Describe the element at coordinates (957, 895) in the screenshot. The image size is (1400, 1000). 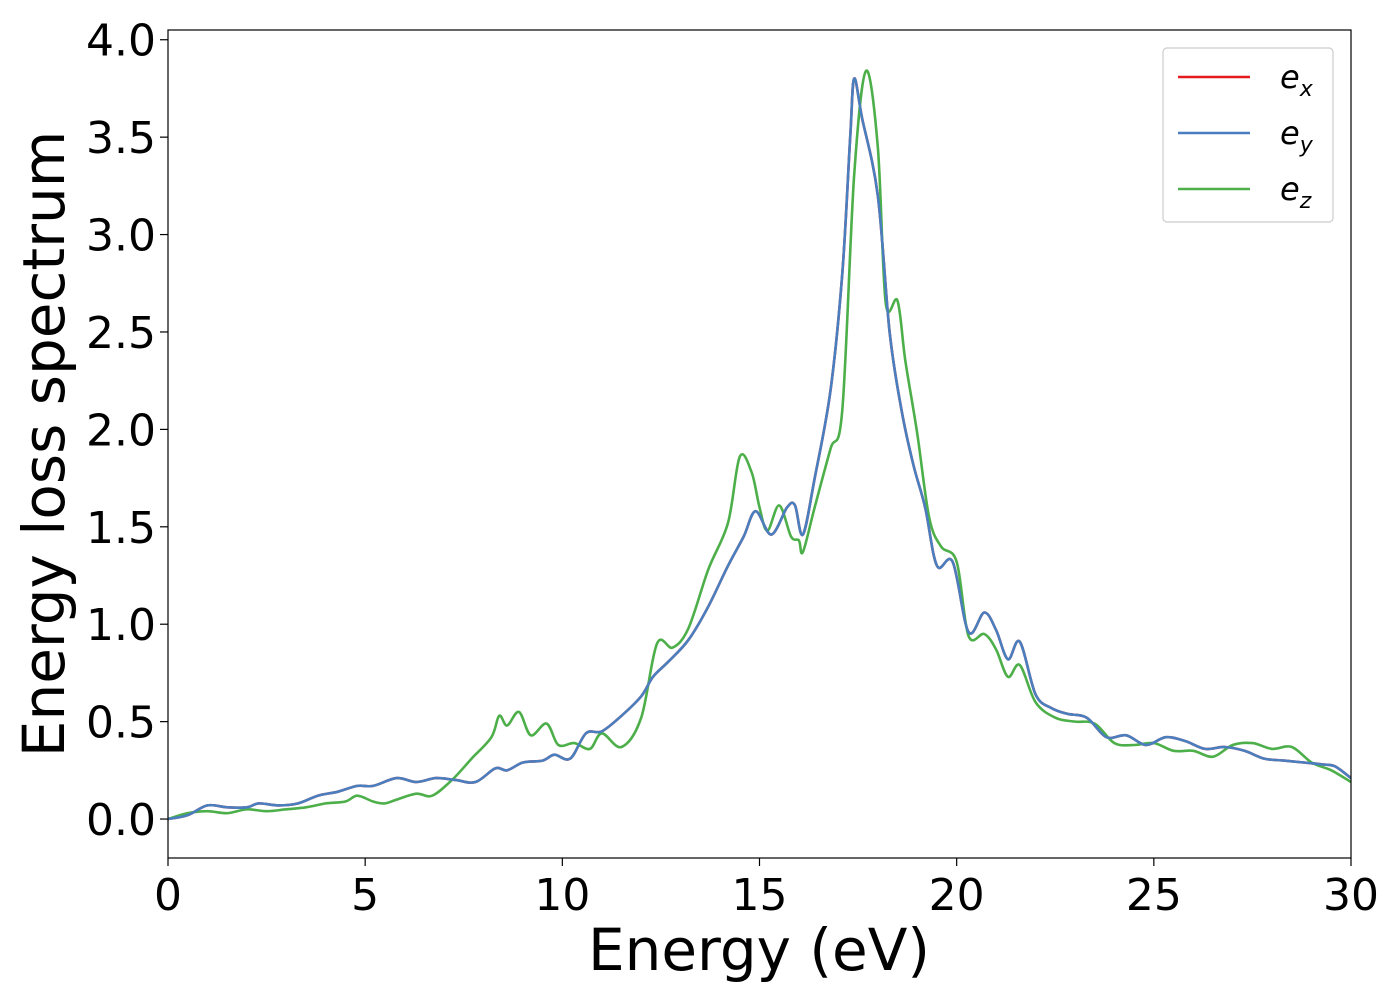
I see `x-tick-label: 20` at that location.